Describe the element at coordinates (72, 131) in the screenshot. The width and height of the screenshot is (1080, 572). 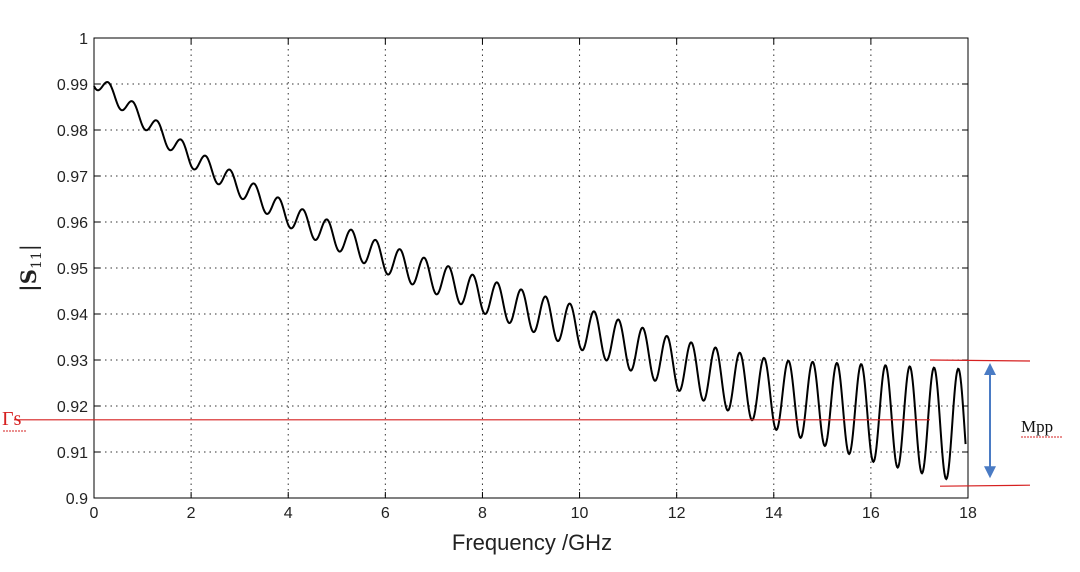
I see `y-tick-label: 0.98` at that location.